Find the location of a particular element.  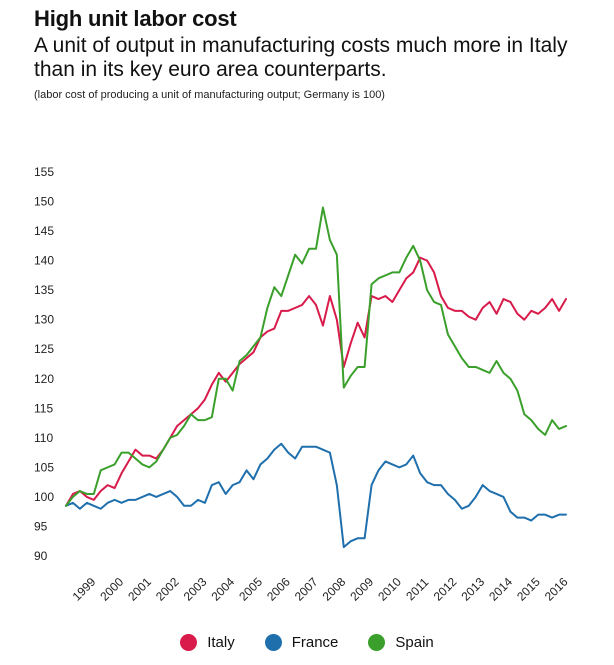

y-tick-label: 140 is located at coordinates (44, 261).